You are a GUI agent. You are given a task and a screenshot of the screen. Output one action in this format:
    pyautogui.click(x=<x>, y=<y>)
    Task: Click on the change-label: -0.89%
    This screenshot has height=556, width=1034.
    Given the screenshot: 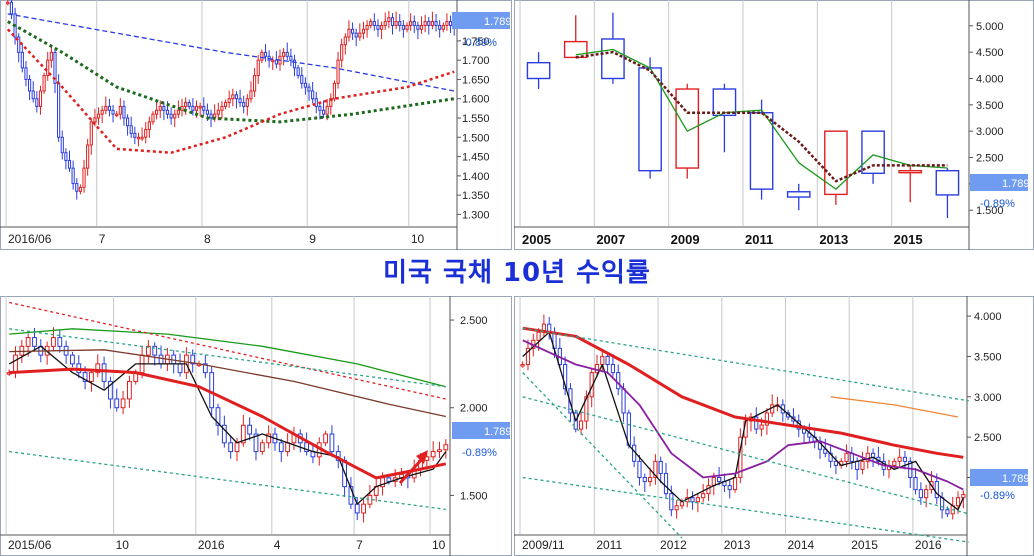 What is the action you would take?
    pyautogui.click(x=479, y=43)
    